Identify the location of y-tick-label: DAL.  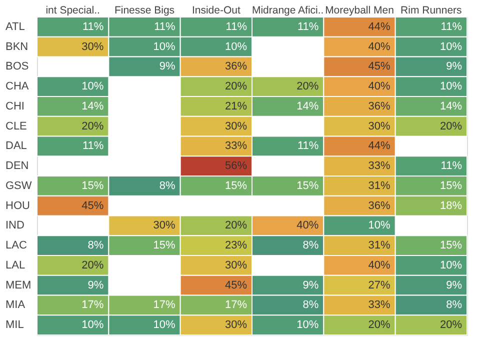
(16, 146).